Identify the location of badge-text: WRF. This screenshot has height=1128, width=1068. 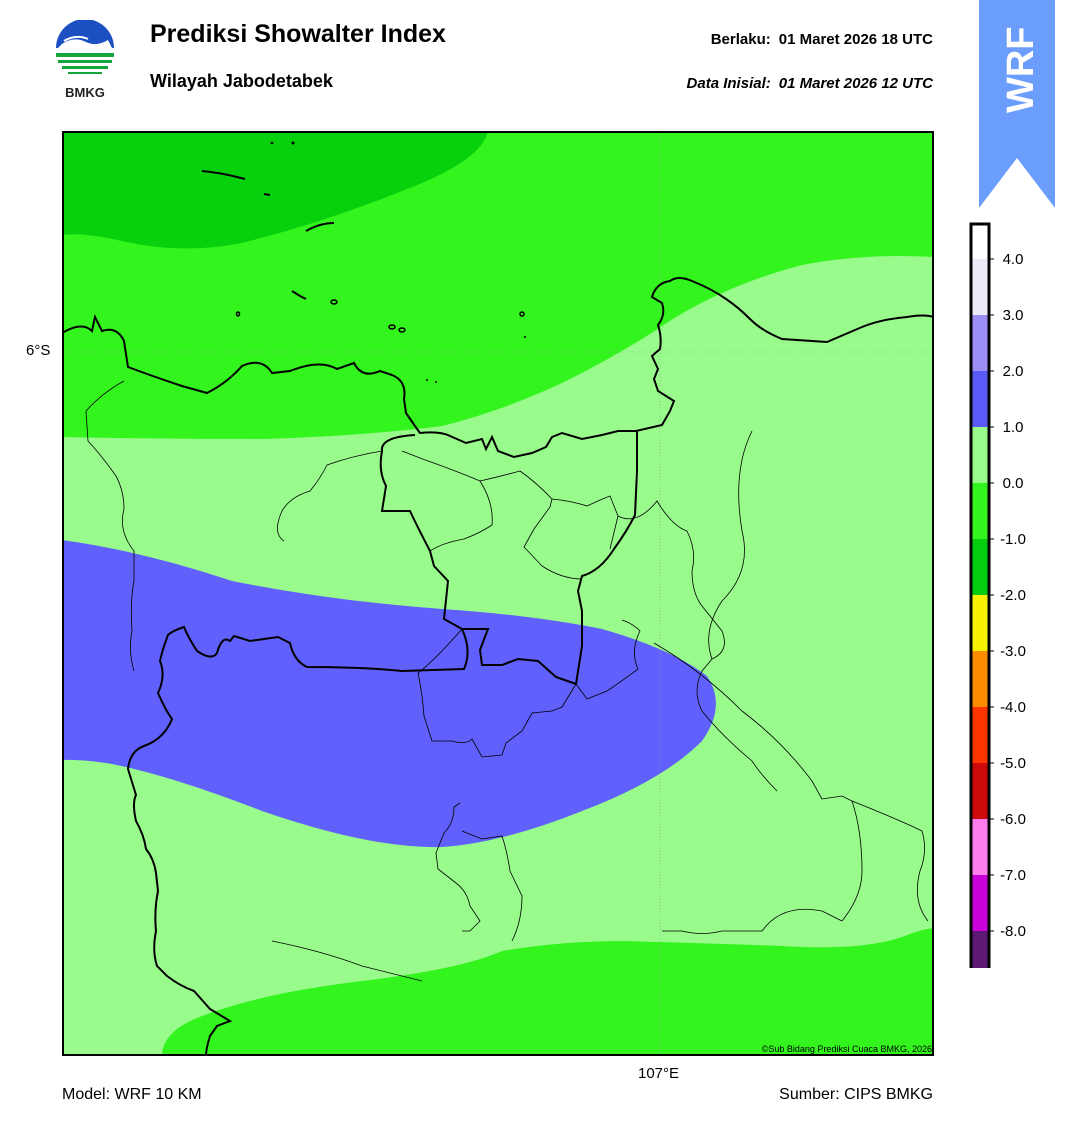
(1021, 69).